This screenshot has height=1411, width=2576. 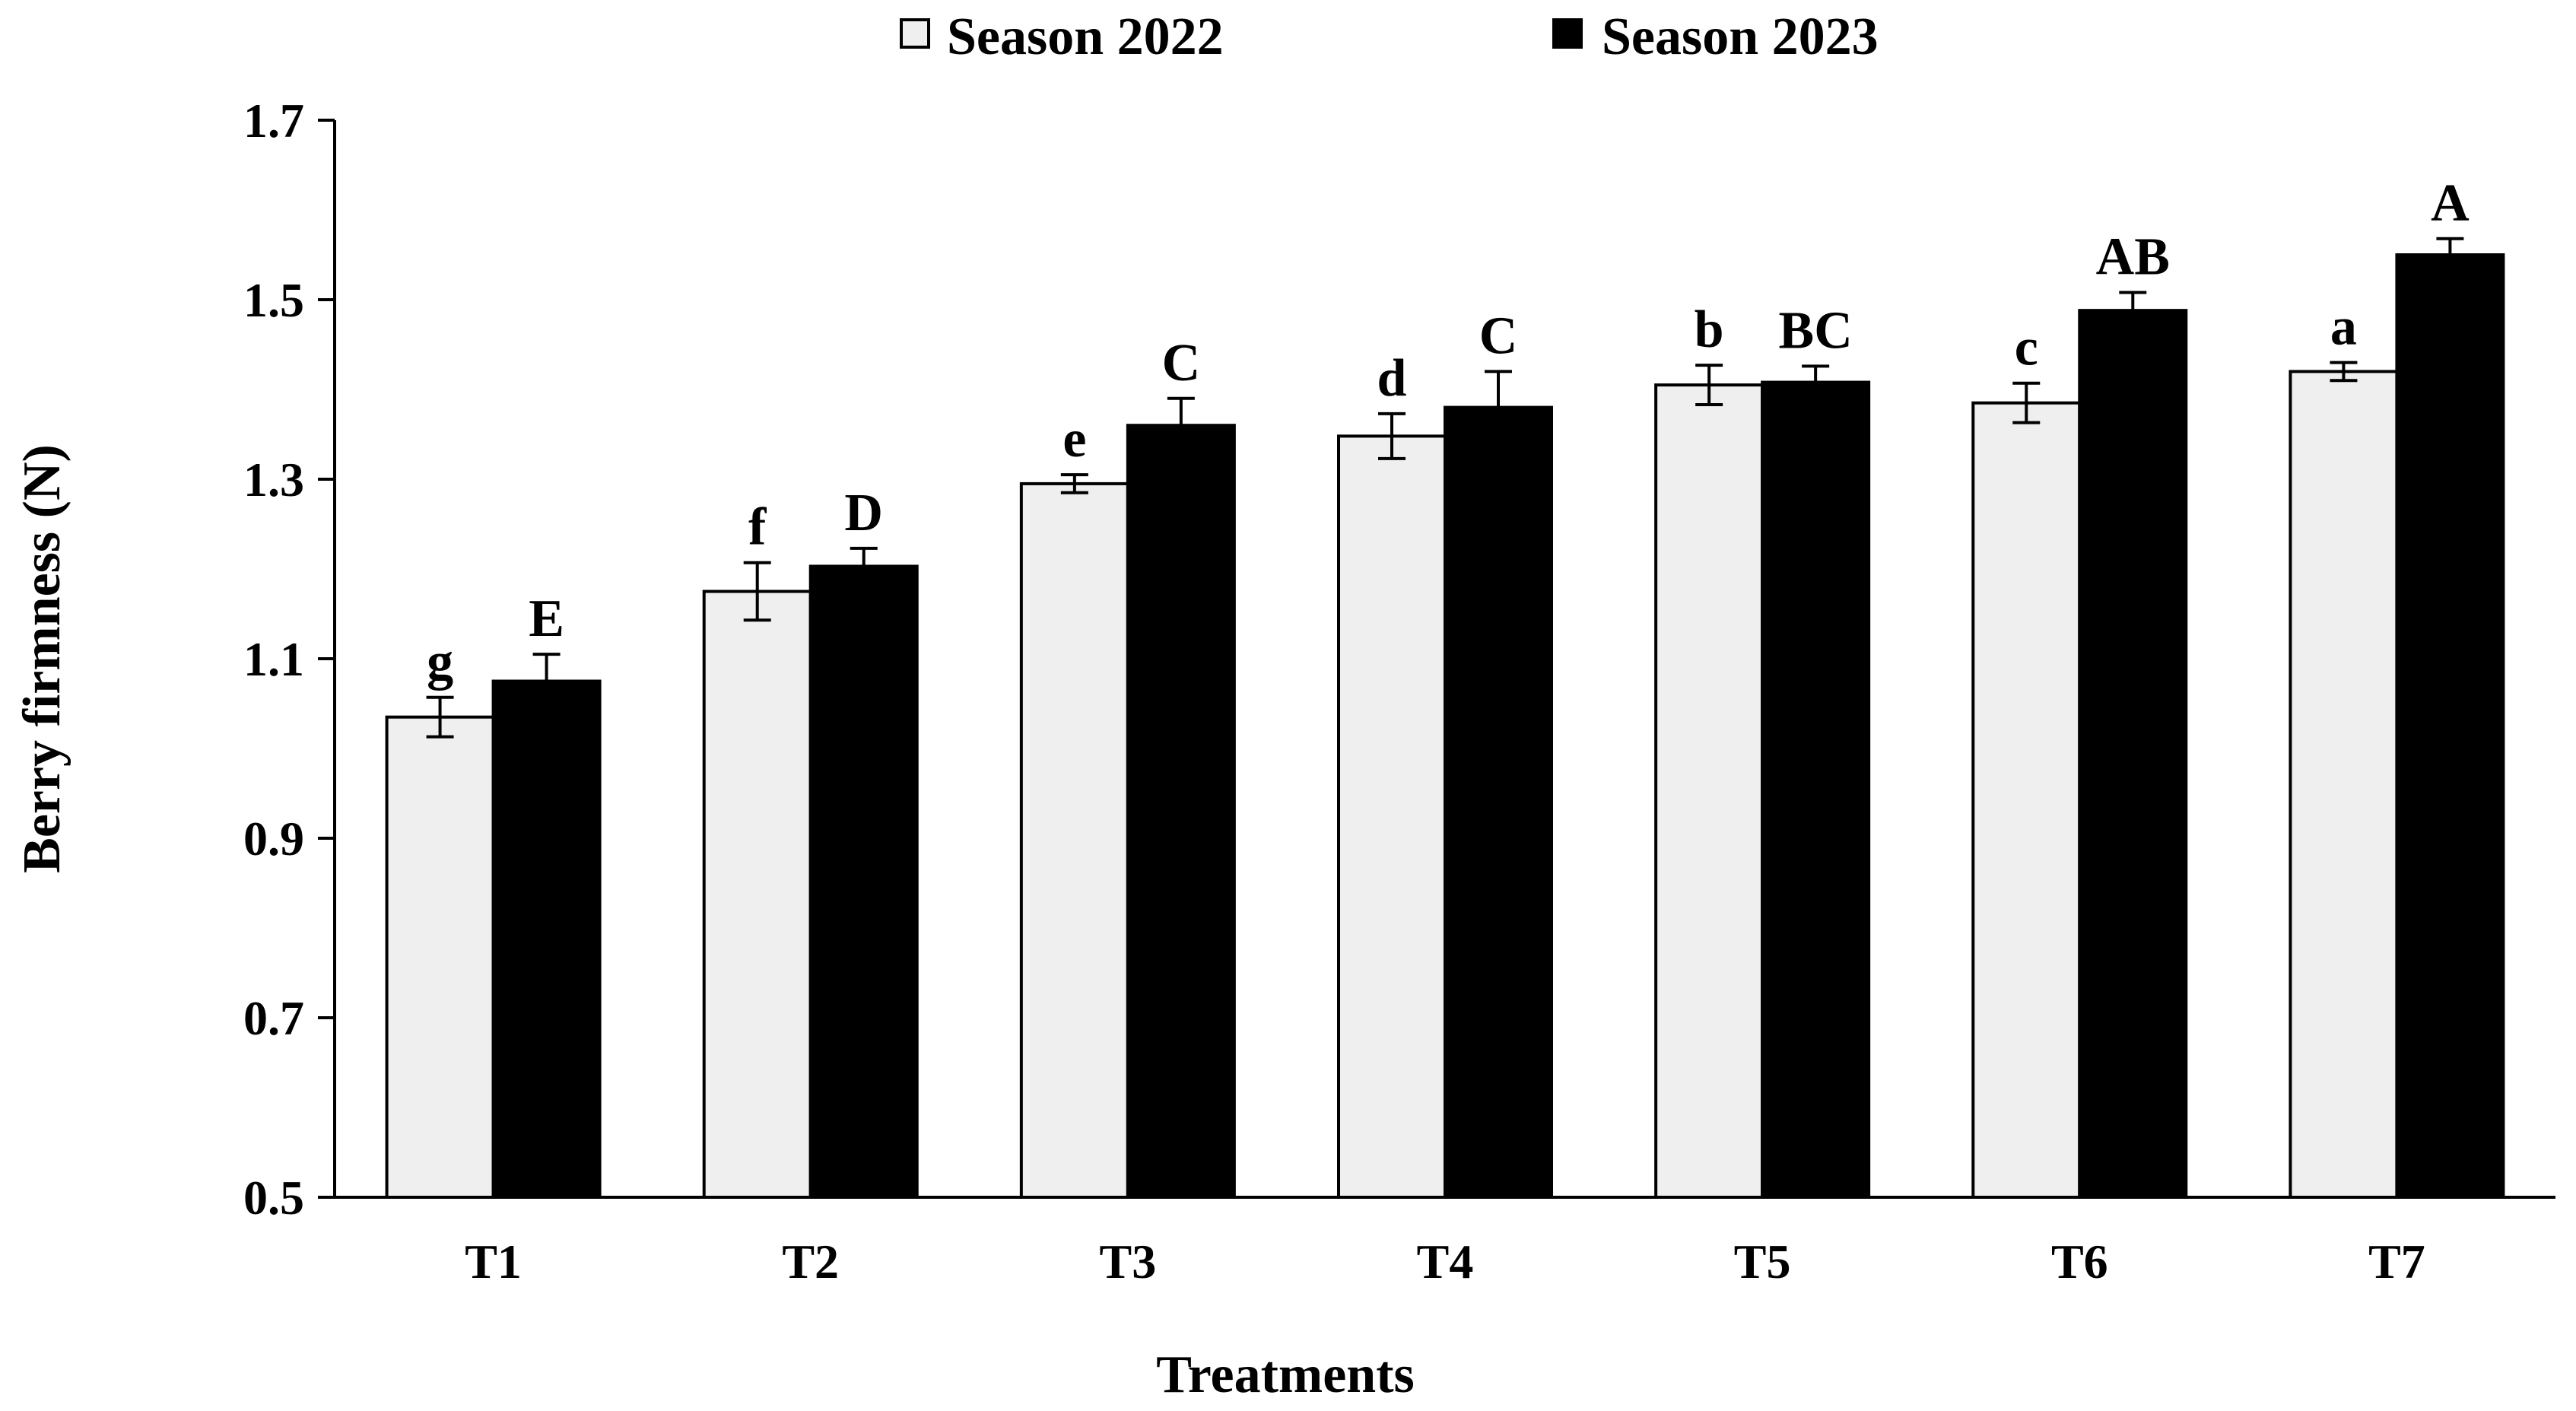 I want to click on legend-label-season-2023: Season 2023, so click(x=1741, y=37).